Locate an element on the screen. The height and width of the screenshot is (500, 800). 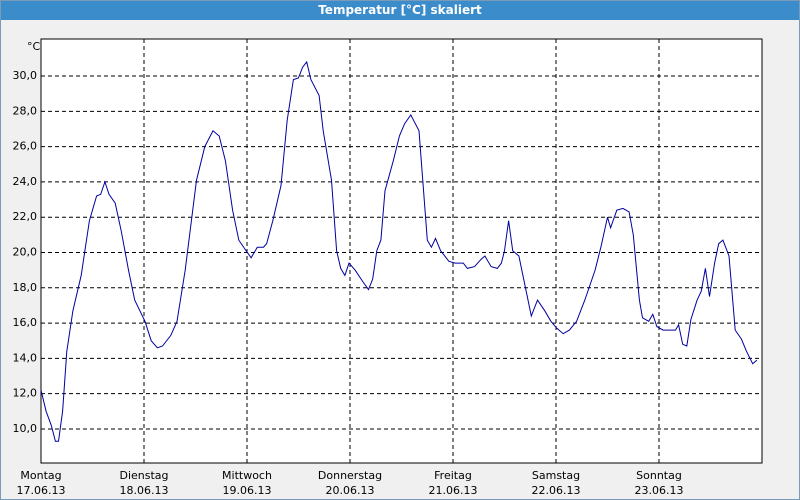
y-tick-label: 30,0 is located at coordinates (25, 75).